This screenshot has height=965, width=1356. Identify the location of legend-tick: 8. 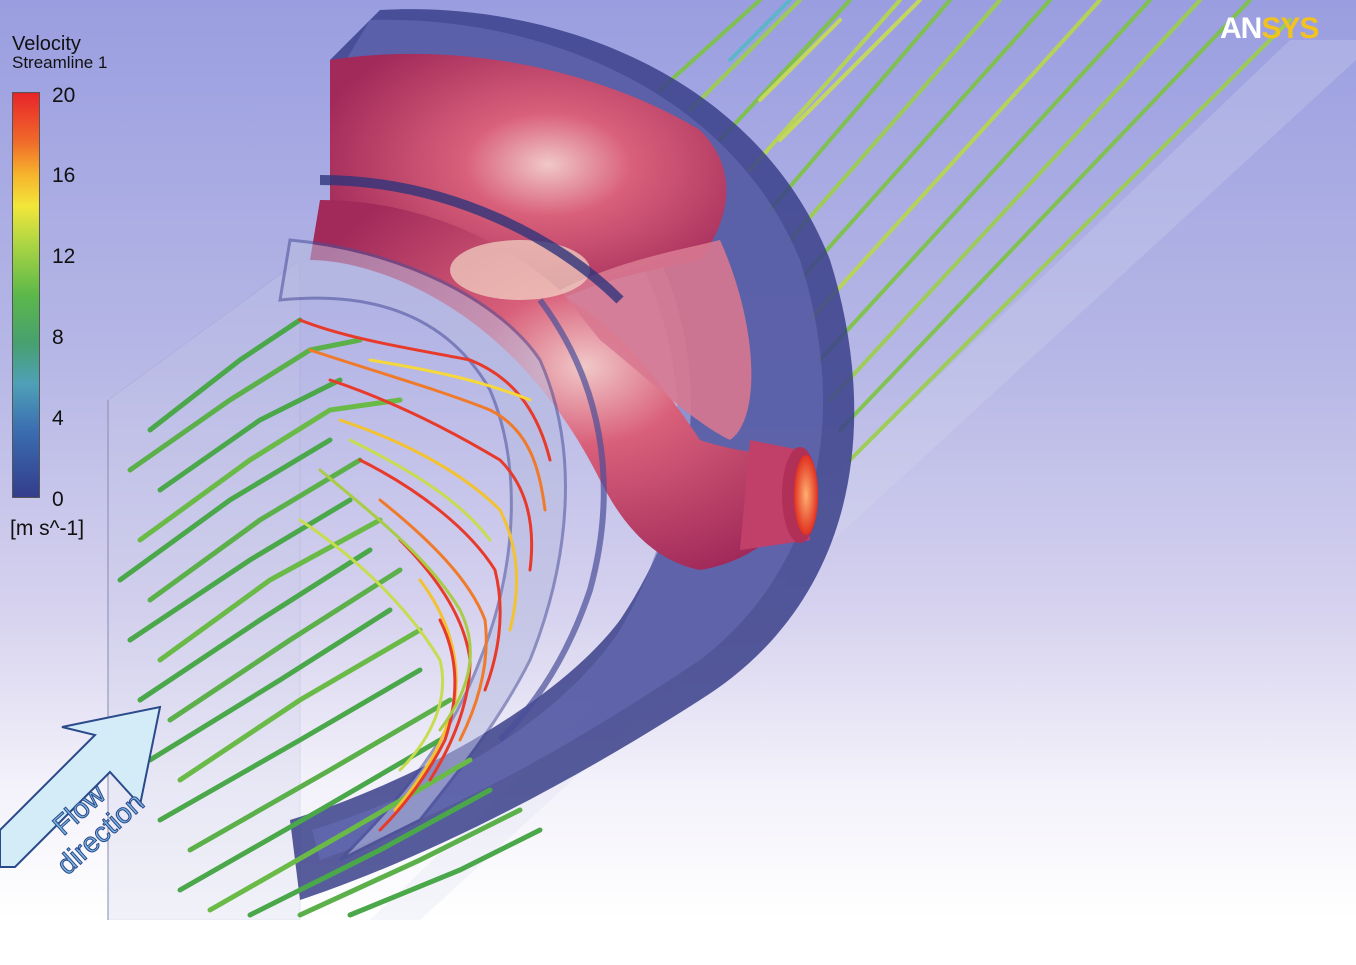
(58, 337).